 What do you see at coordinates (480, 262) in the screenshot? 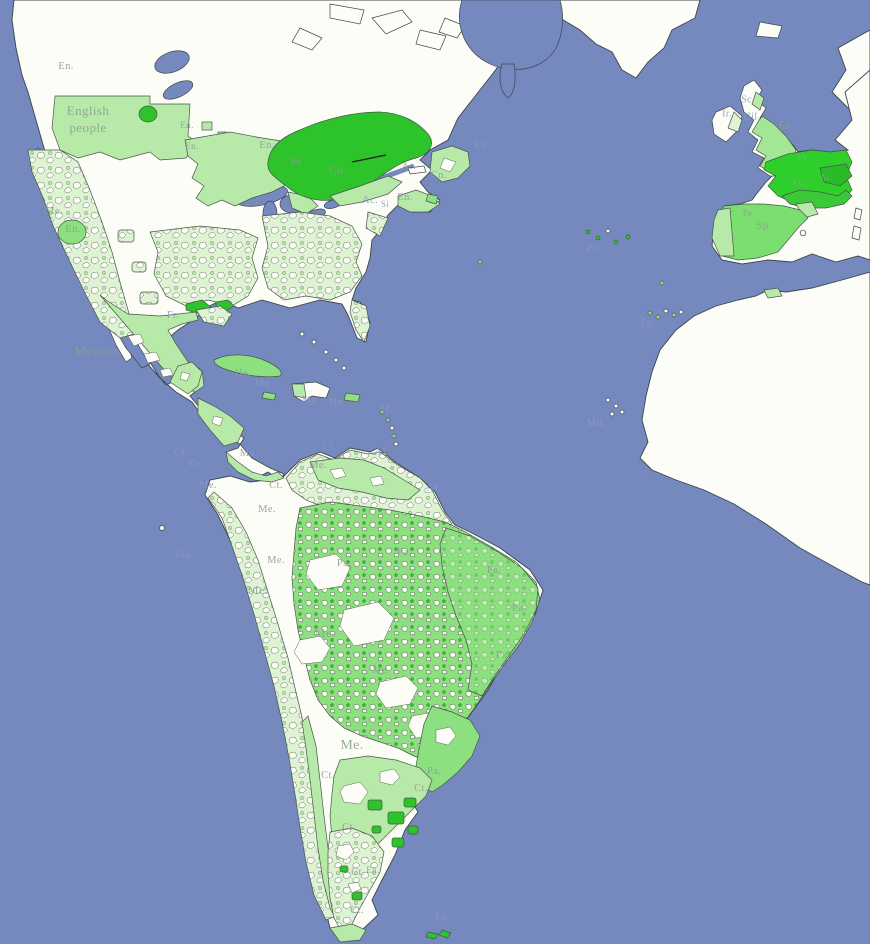
I see `island-bermuda` at bounding box center [480, 262].